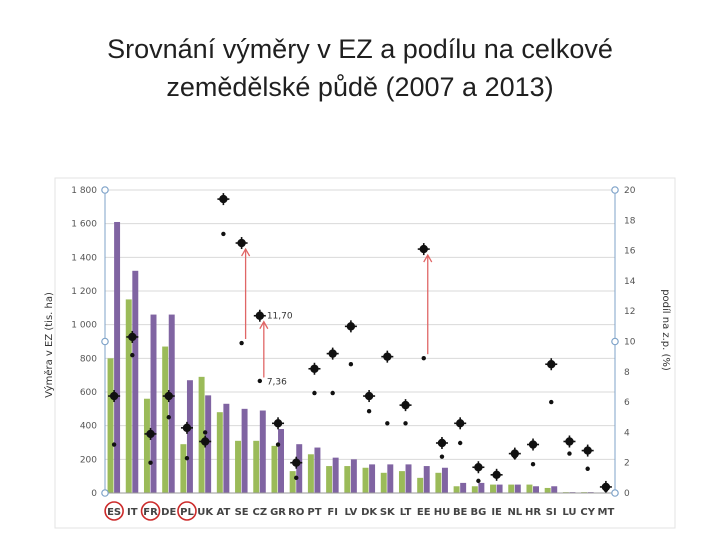  Describe the element at coordinates (627, 464) in the screenshot. I see `y-right-tick-label: 2` at that location.